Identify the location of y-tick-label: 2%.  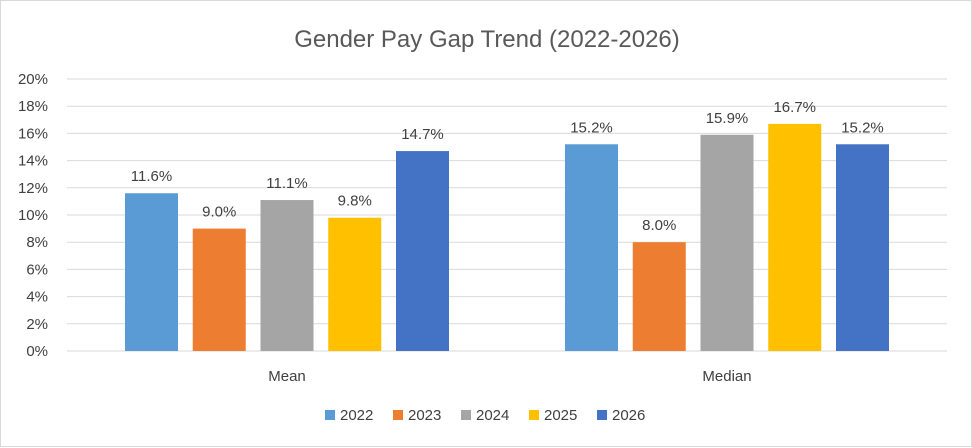
(37, 324).